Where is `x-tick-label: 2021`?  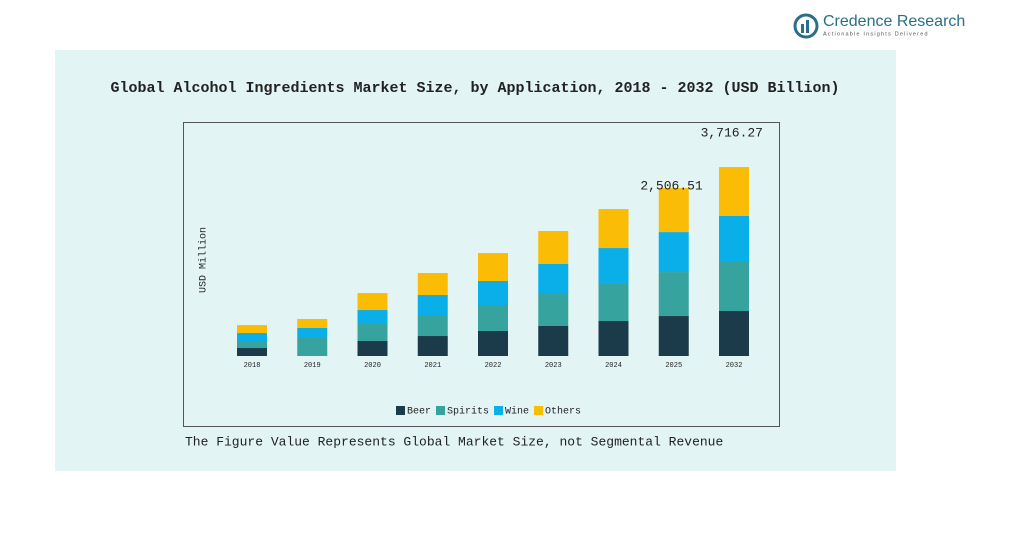
x-tick-label: 2021 is located at coordinates (432, 366).